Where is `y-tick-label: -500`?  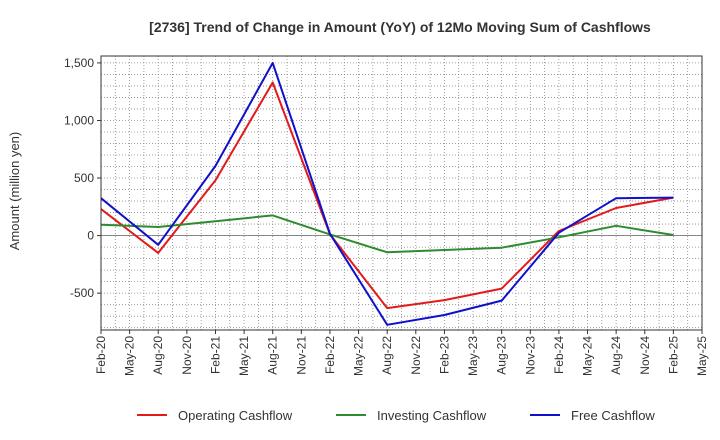 y-tick-label: -500 is located at coordinates (82, 293).